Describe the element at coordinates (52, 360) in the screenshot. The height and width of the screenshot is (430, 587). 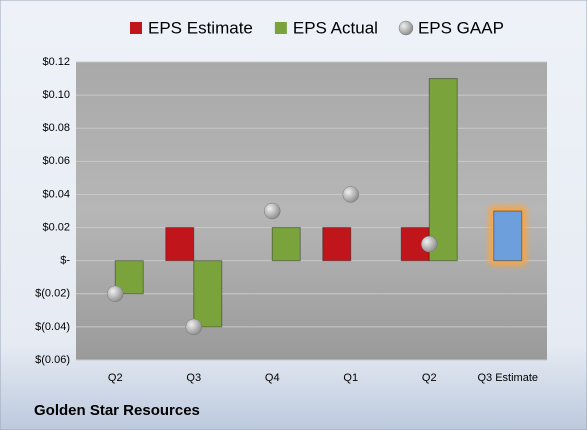
I see `y-tick-label: $(0.06)` at that location.